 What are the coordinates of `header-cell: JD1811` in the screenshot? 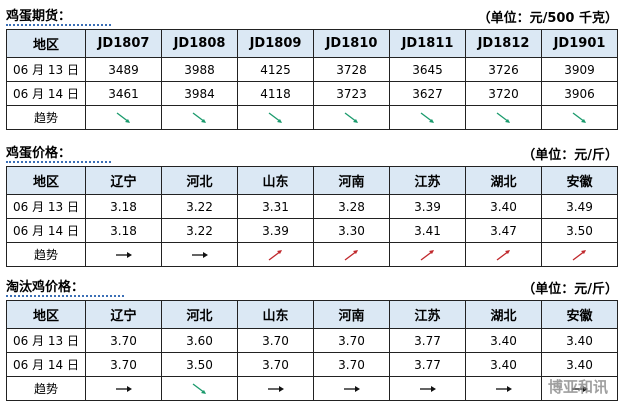 It's located at (427, 43).